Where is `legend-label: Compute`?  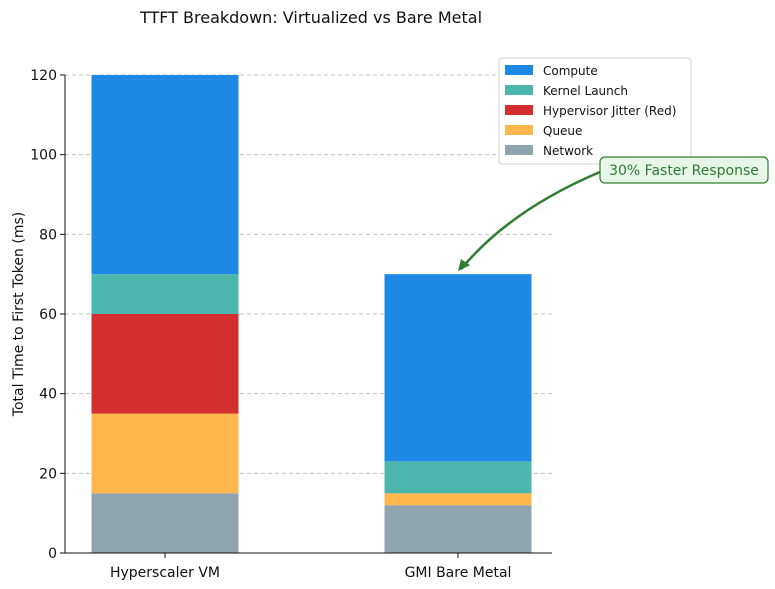 legend-label: Compute is located at coordinates (570, 71).